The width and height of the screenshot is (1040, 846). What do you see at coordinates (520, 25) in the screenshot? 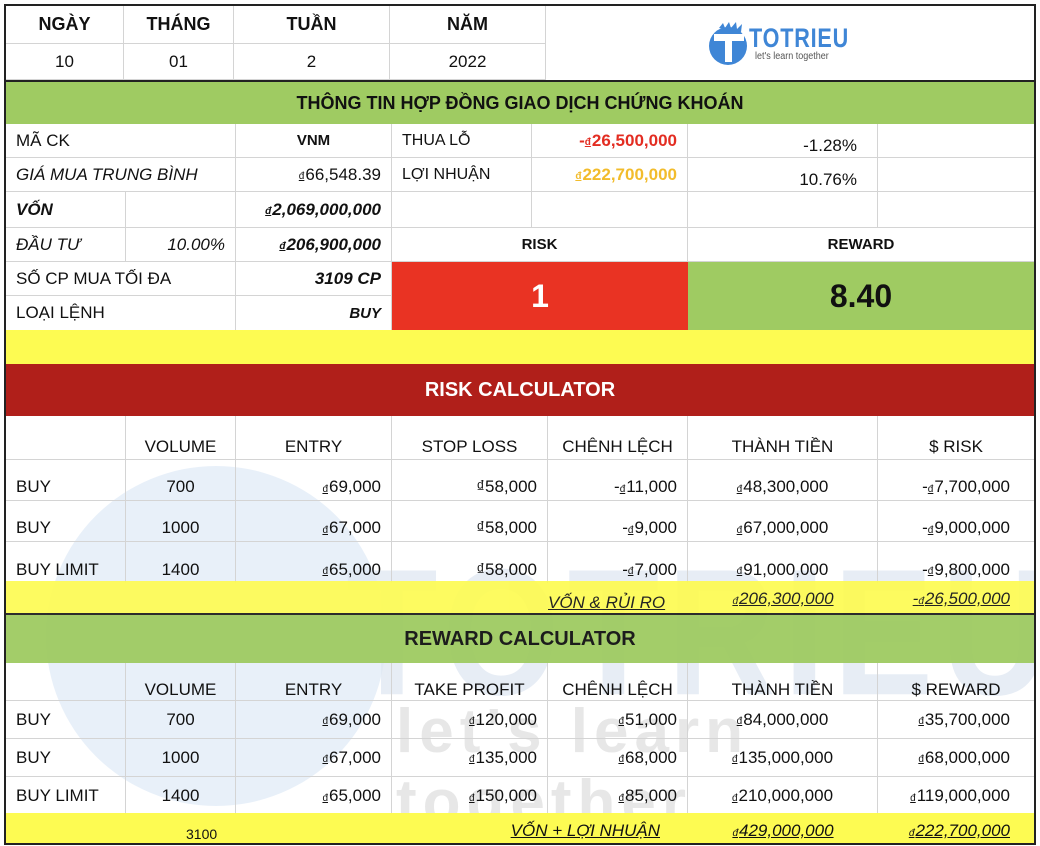
I see `date-header-row: NGÀY THÁNG TUẦN NĂM` at bounding box center [520, 25].